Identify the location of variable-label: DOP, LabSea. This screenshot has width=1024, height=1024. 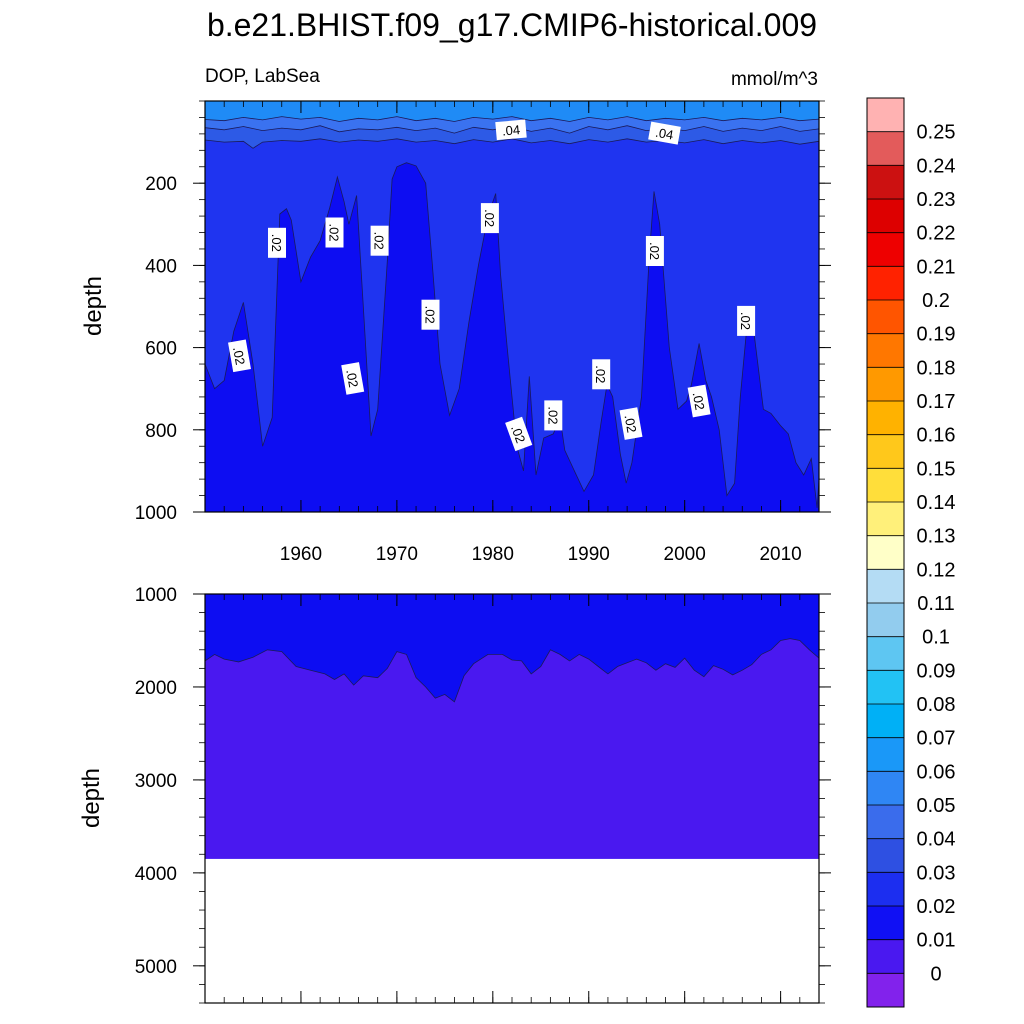
(262, 76).